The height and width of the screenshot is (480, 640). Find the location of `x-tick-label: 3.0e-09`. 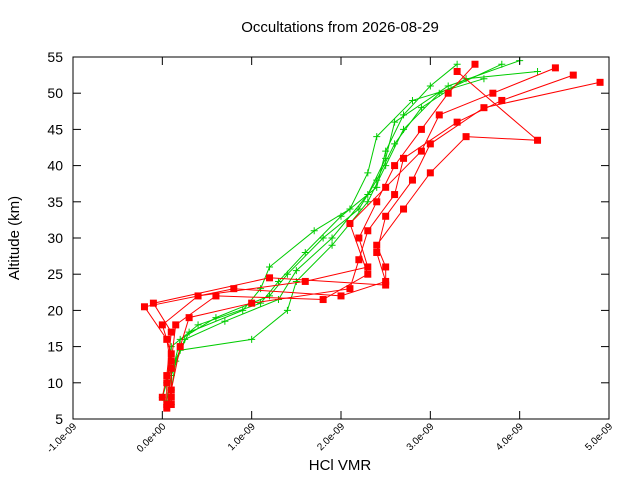

x-tick-label: 3.0e-09 is located at coordinates (421, 437).